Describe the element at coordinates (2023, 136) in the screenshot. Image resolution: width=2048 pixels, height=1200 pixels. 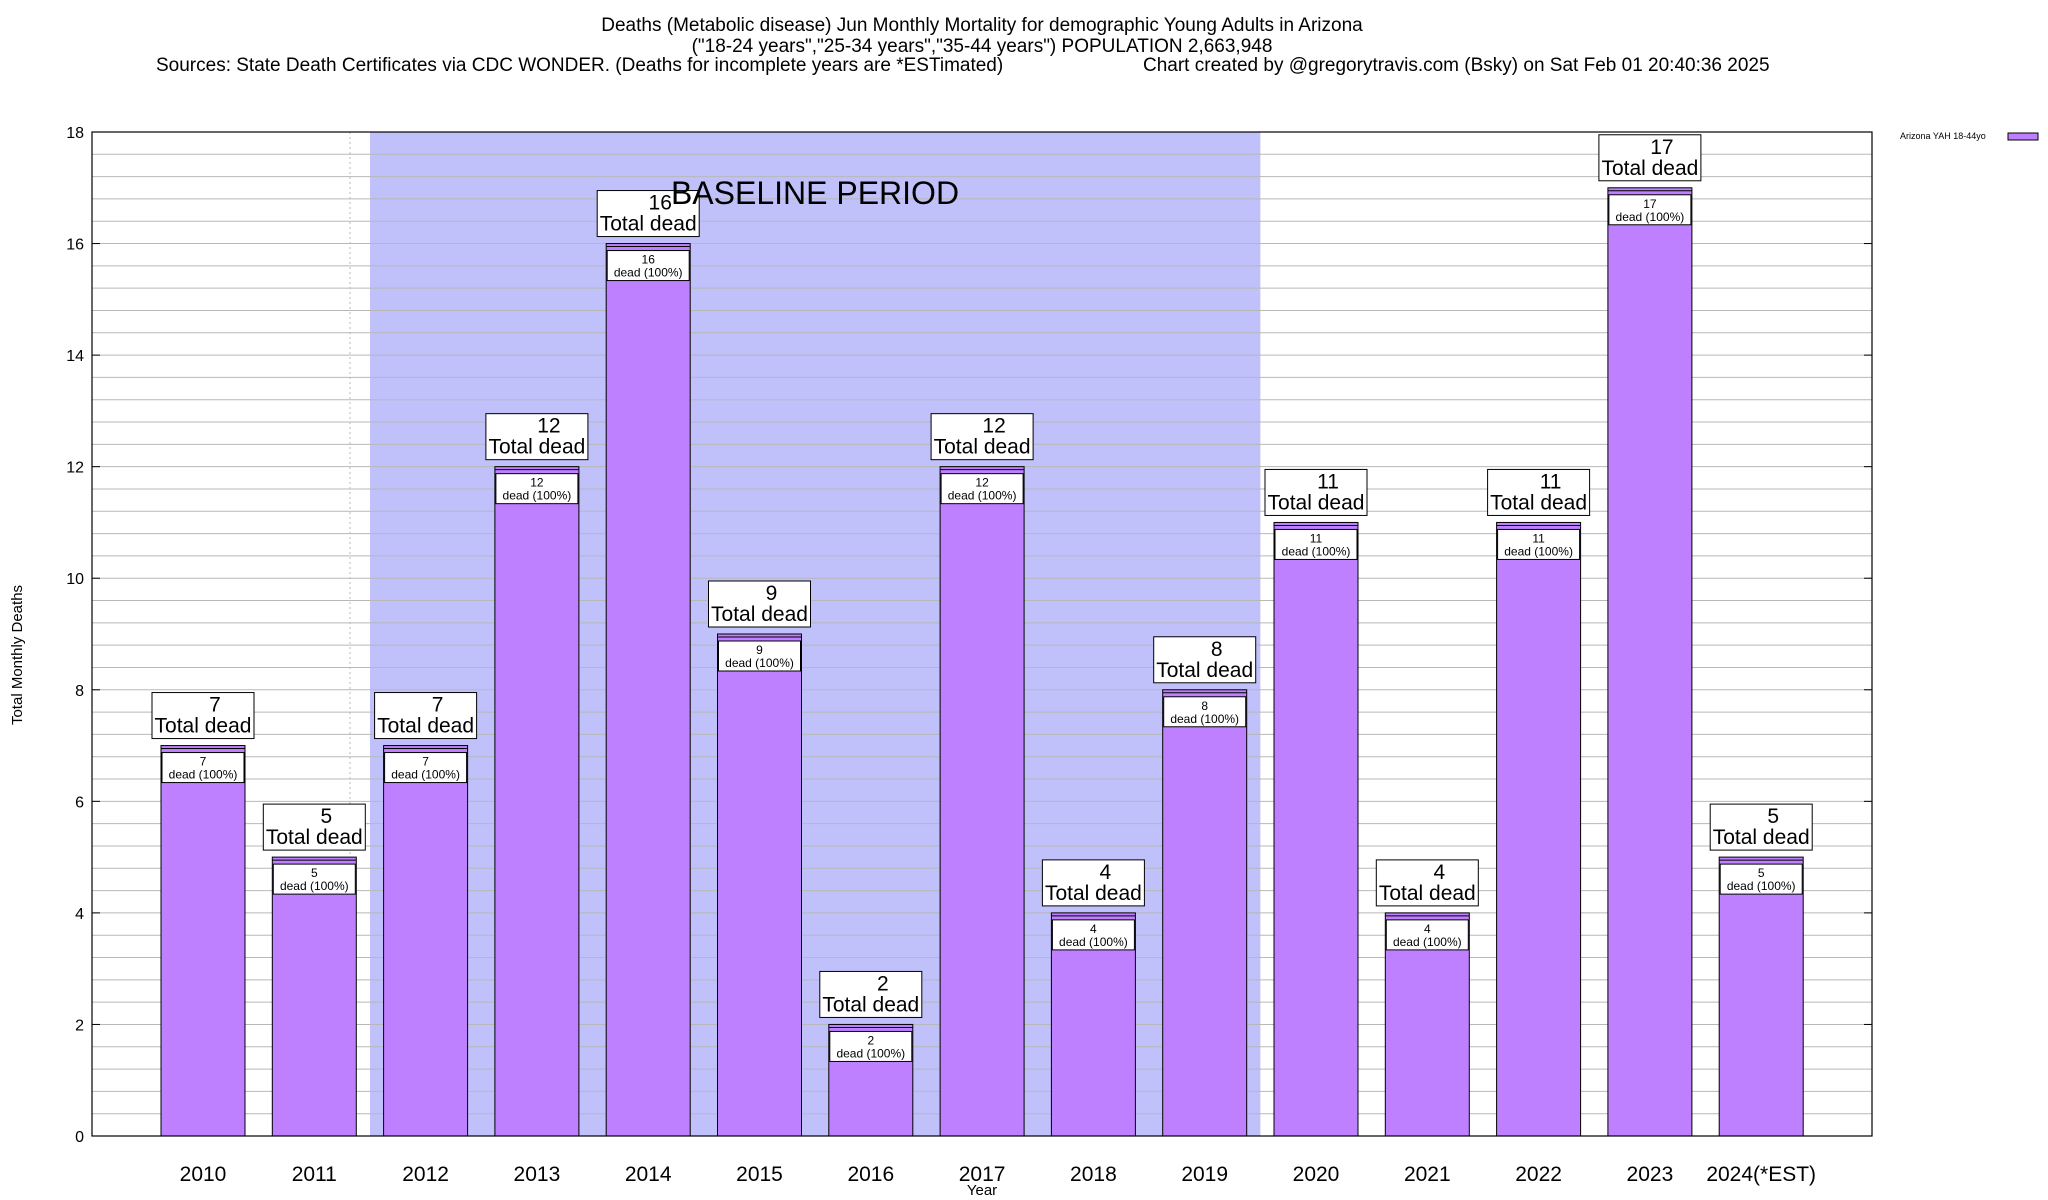
I see `legend-swatch` at that location.